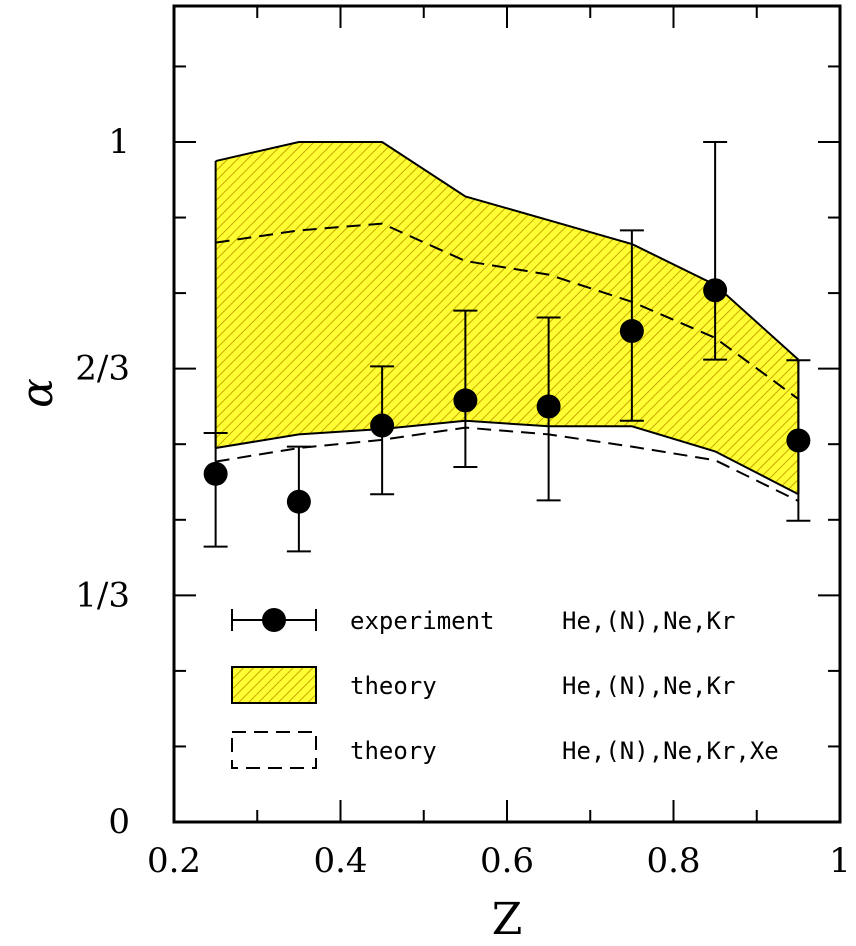  I want to click on legend-band-swatch, so click(274, 685).